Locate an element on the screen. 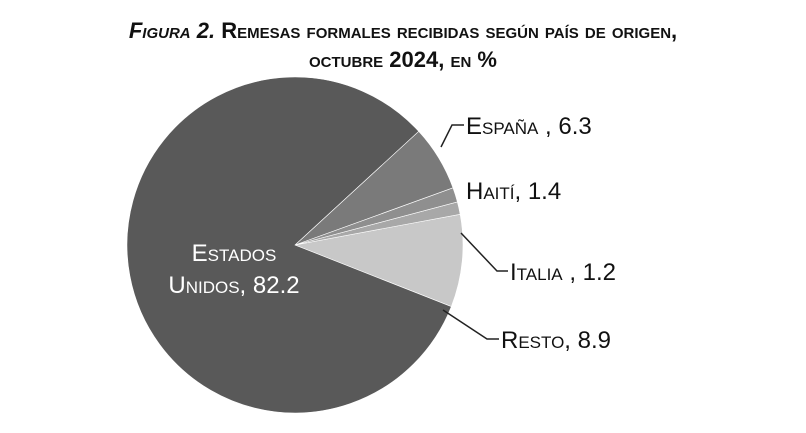  label-haiti: Haití, 1.4 is located at coordinates (513, 191).